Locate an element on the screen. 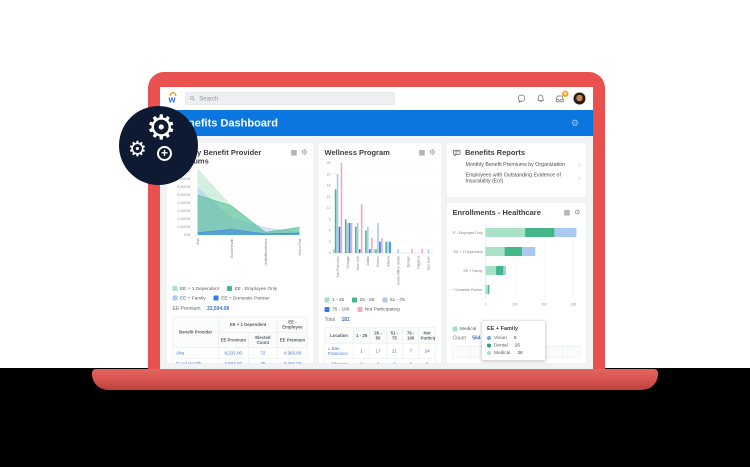 The height and width of the screenshot is (467, 750). svg-text: Good Health is located at coordinates (232, 248).